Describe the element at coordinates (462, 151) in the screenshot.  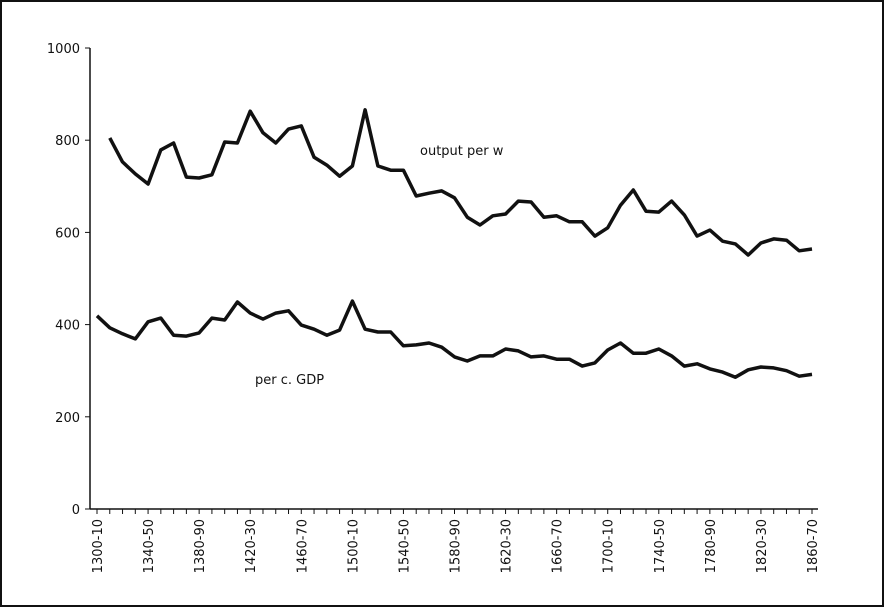
I see `series-label: output per w` at that location.